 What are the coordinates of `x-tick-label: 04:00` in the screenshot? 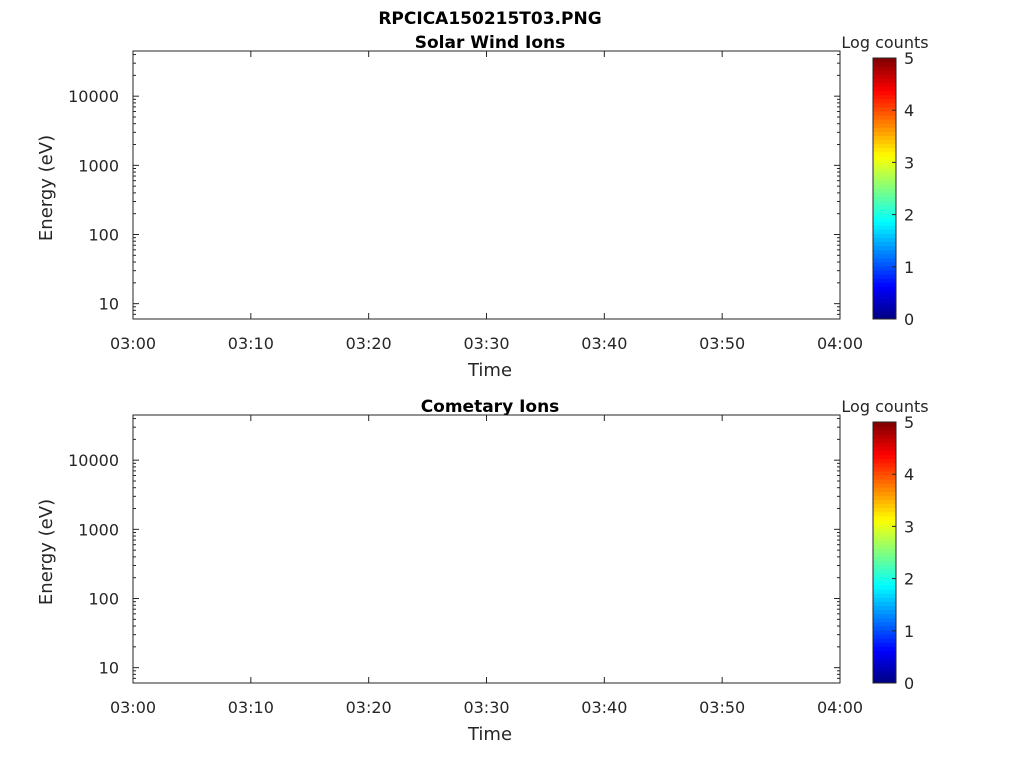 It's located at (840, 707).